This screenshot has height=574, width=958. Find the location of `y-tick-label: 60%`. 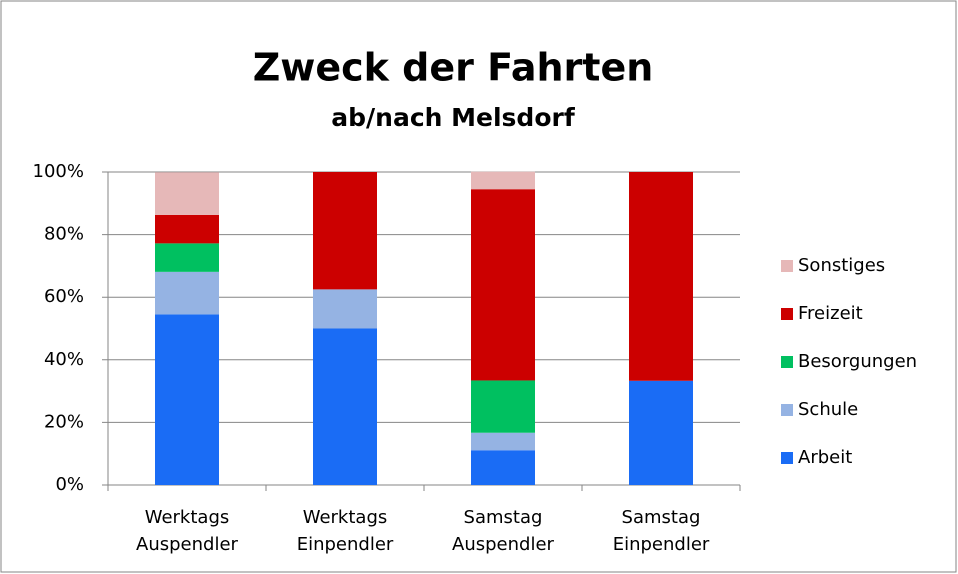

y-tick-label: 60% is located at coordinates (64, 296).